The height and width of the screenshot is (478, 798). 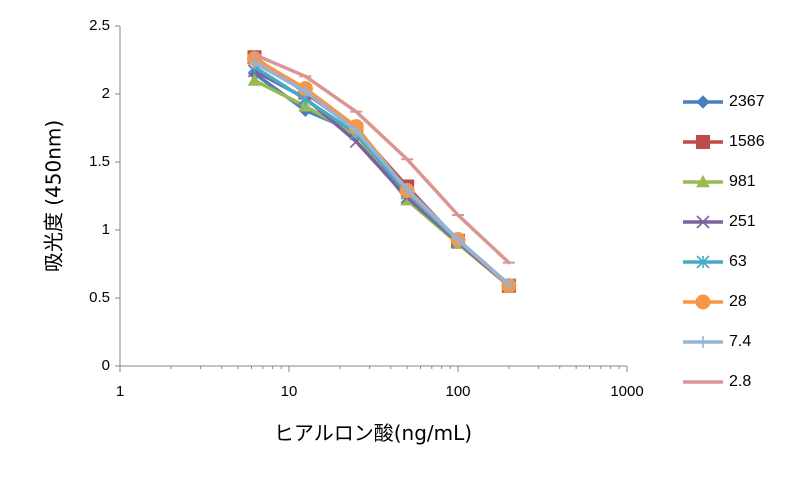 What do you see at coordinates (740, 341) in the screenshot?
I see `legend-label: 7.4` at bounding box center [740, 341].